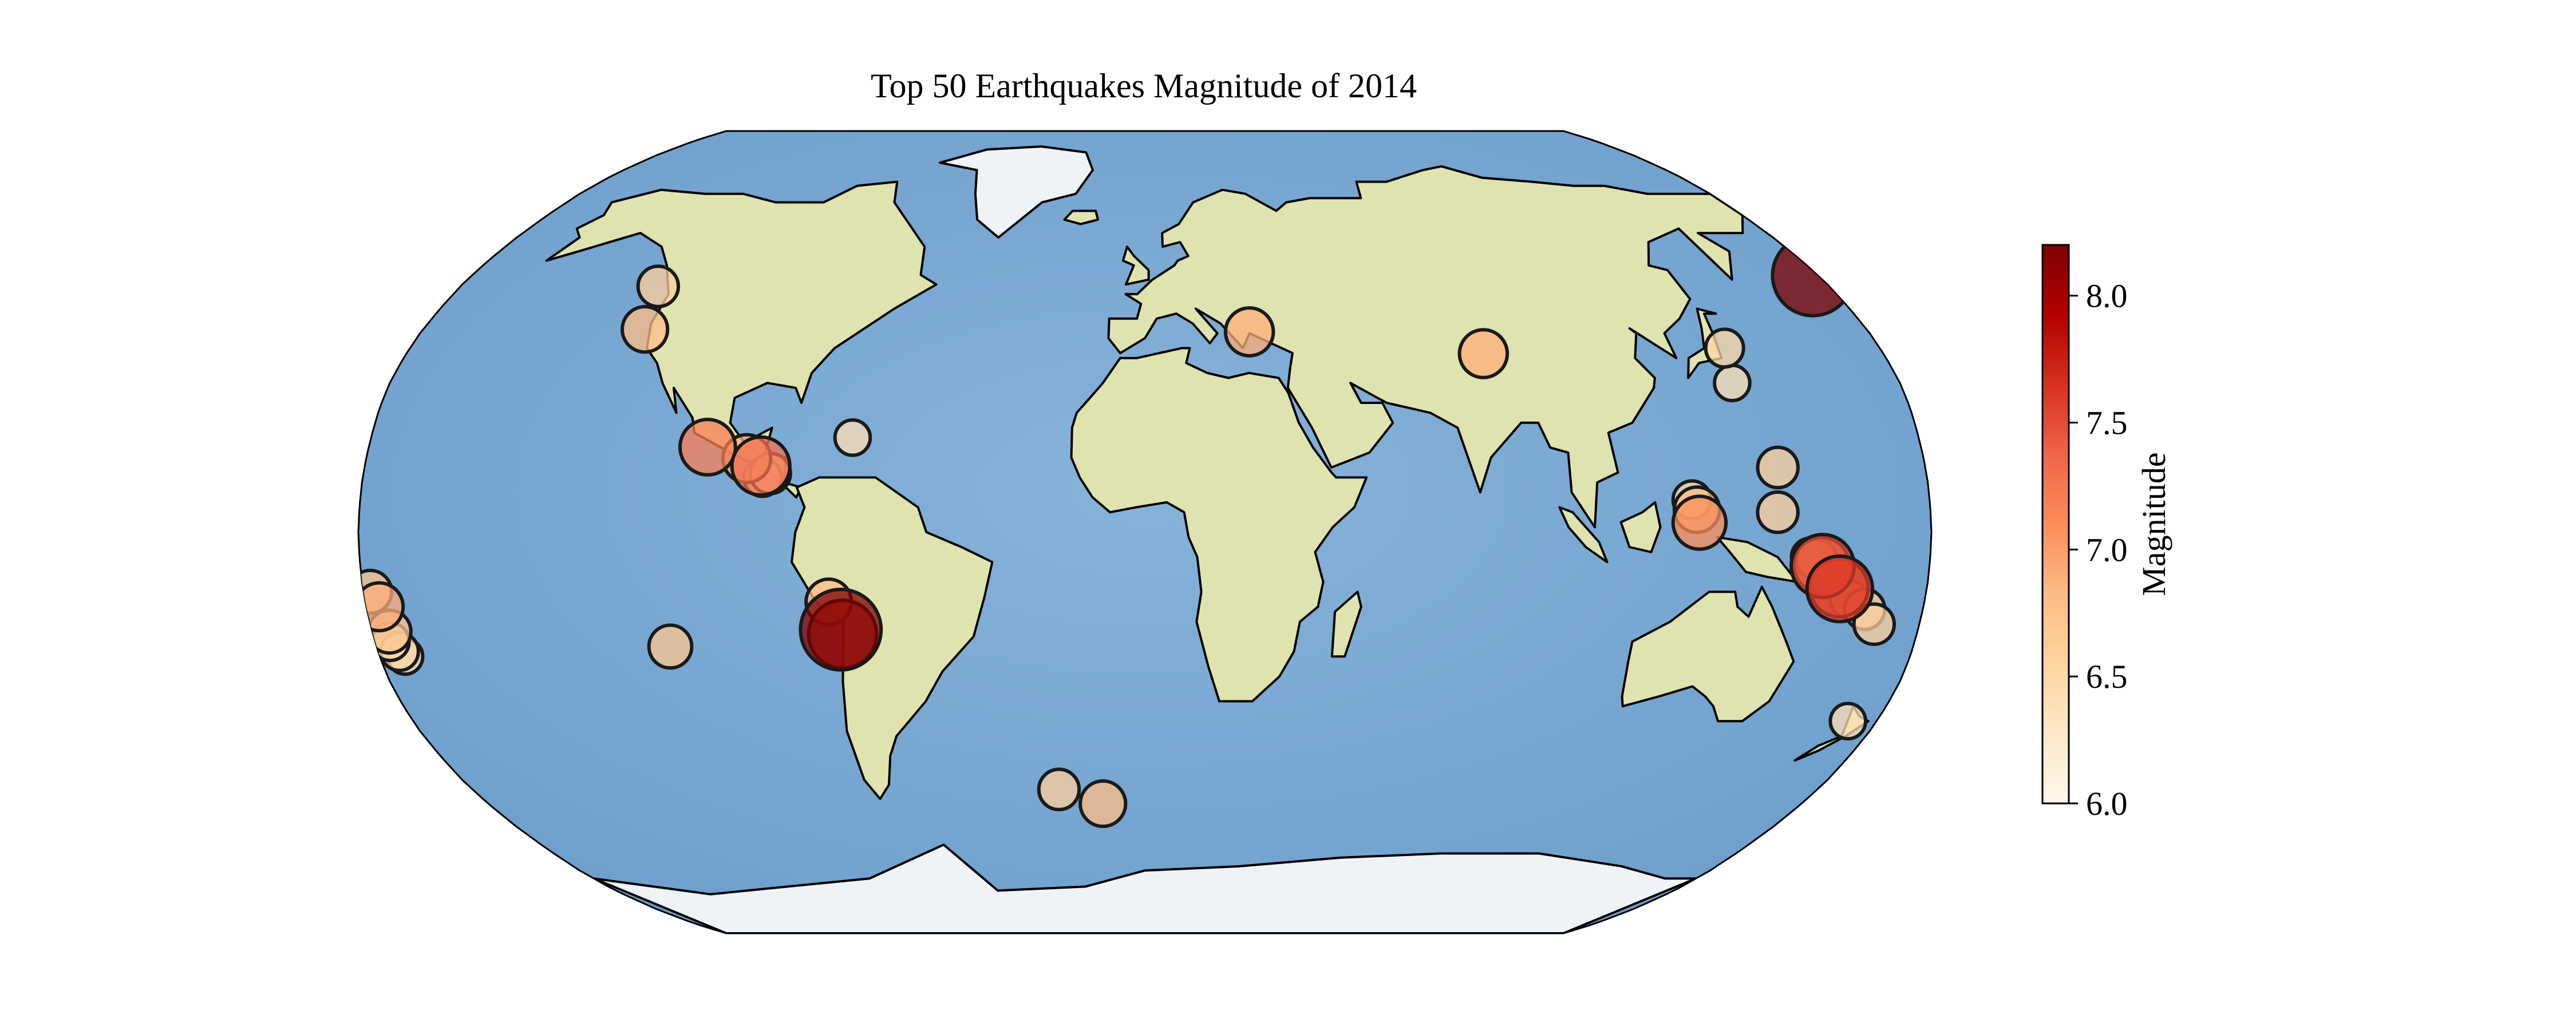 This screenshot has width=2576, height=1030. Describe the element at coordinates (2107, 549) in the screenshot. I see `colorbar-tick-label: 7.0` at that location.